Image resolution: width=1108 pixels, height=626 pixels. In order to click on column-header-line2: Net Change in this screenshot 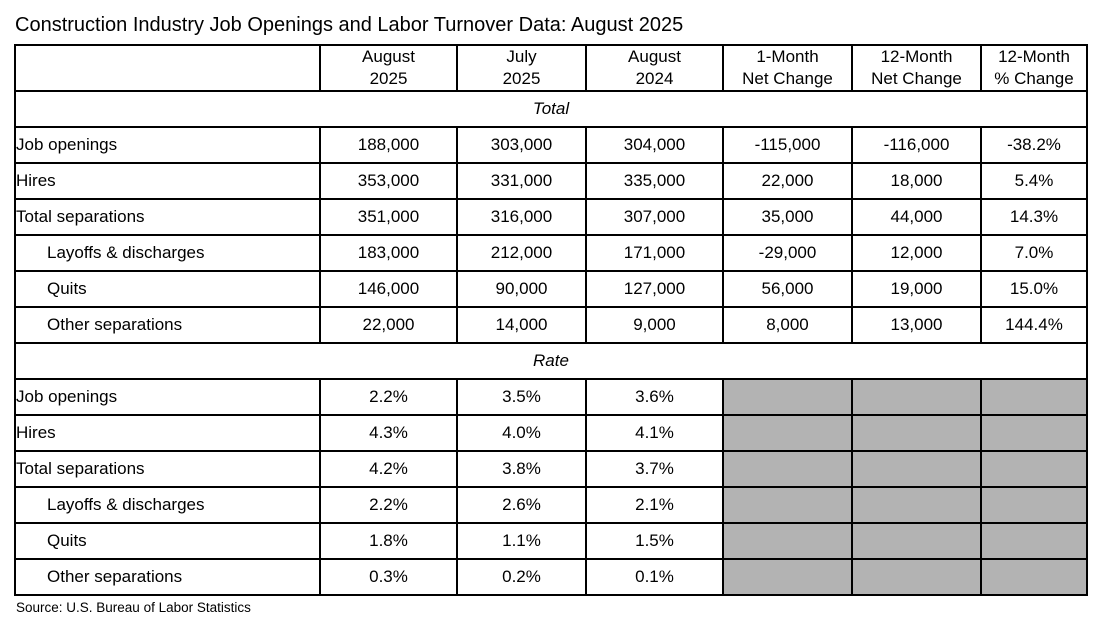, I will do `click(916, 78)`.